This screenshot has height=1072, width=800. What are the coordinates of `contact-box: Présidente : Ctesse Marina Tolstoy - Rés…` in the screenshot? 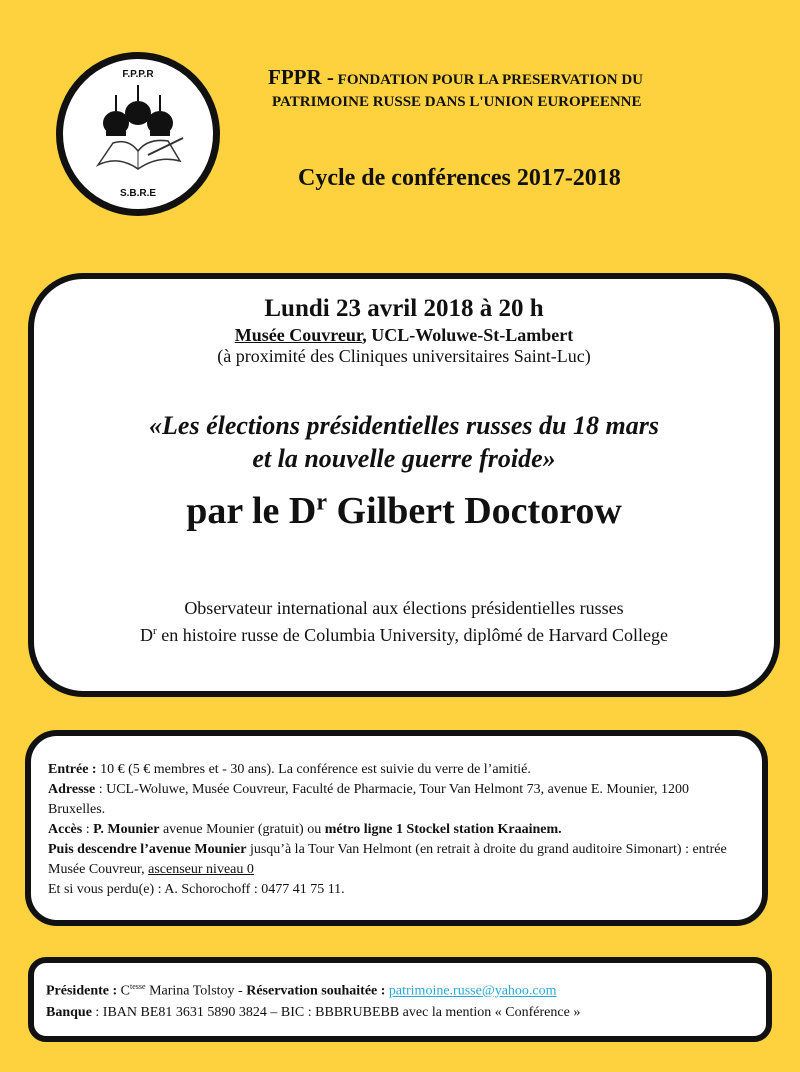 It's located at (400, 999).